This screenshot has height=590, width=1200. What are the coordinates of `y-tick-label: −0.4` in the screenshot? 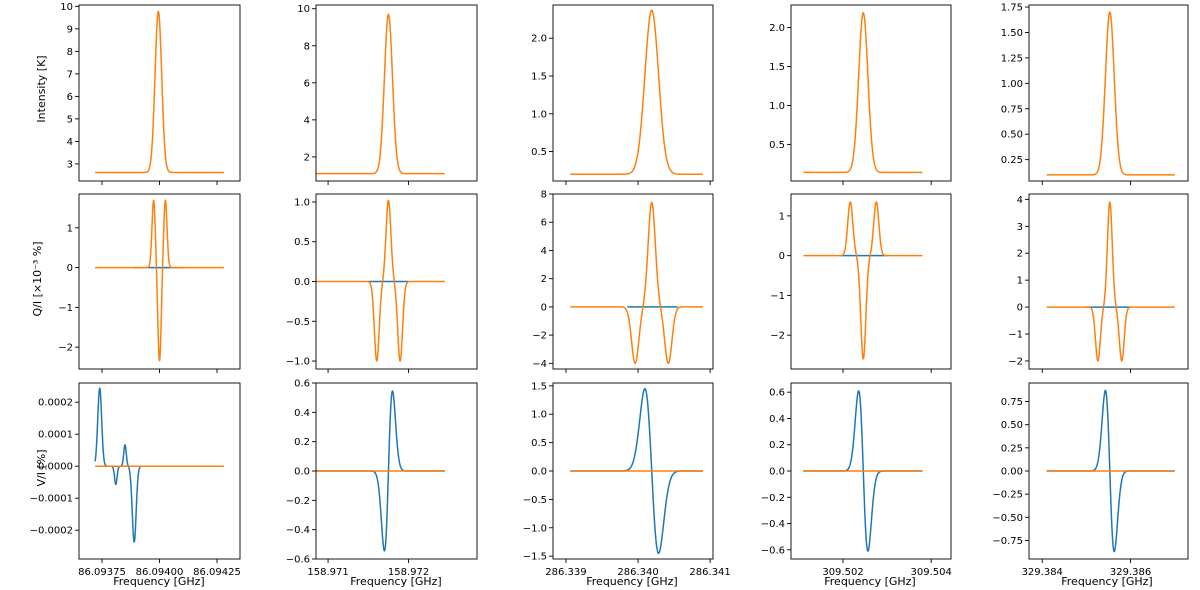 It's located at (773, 524).